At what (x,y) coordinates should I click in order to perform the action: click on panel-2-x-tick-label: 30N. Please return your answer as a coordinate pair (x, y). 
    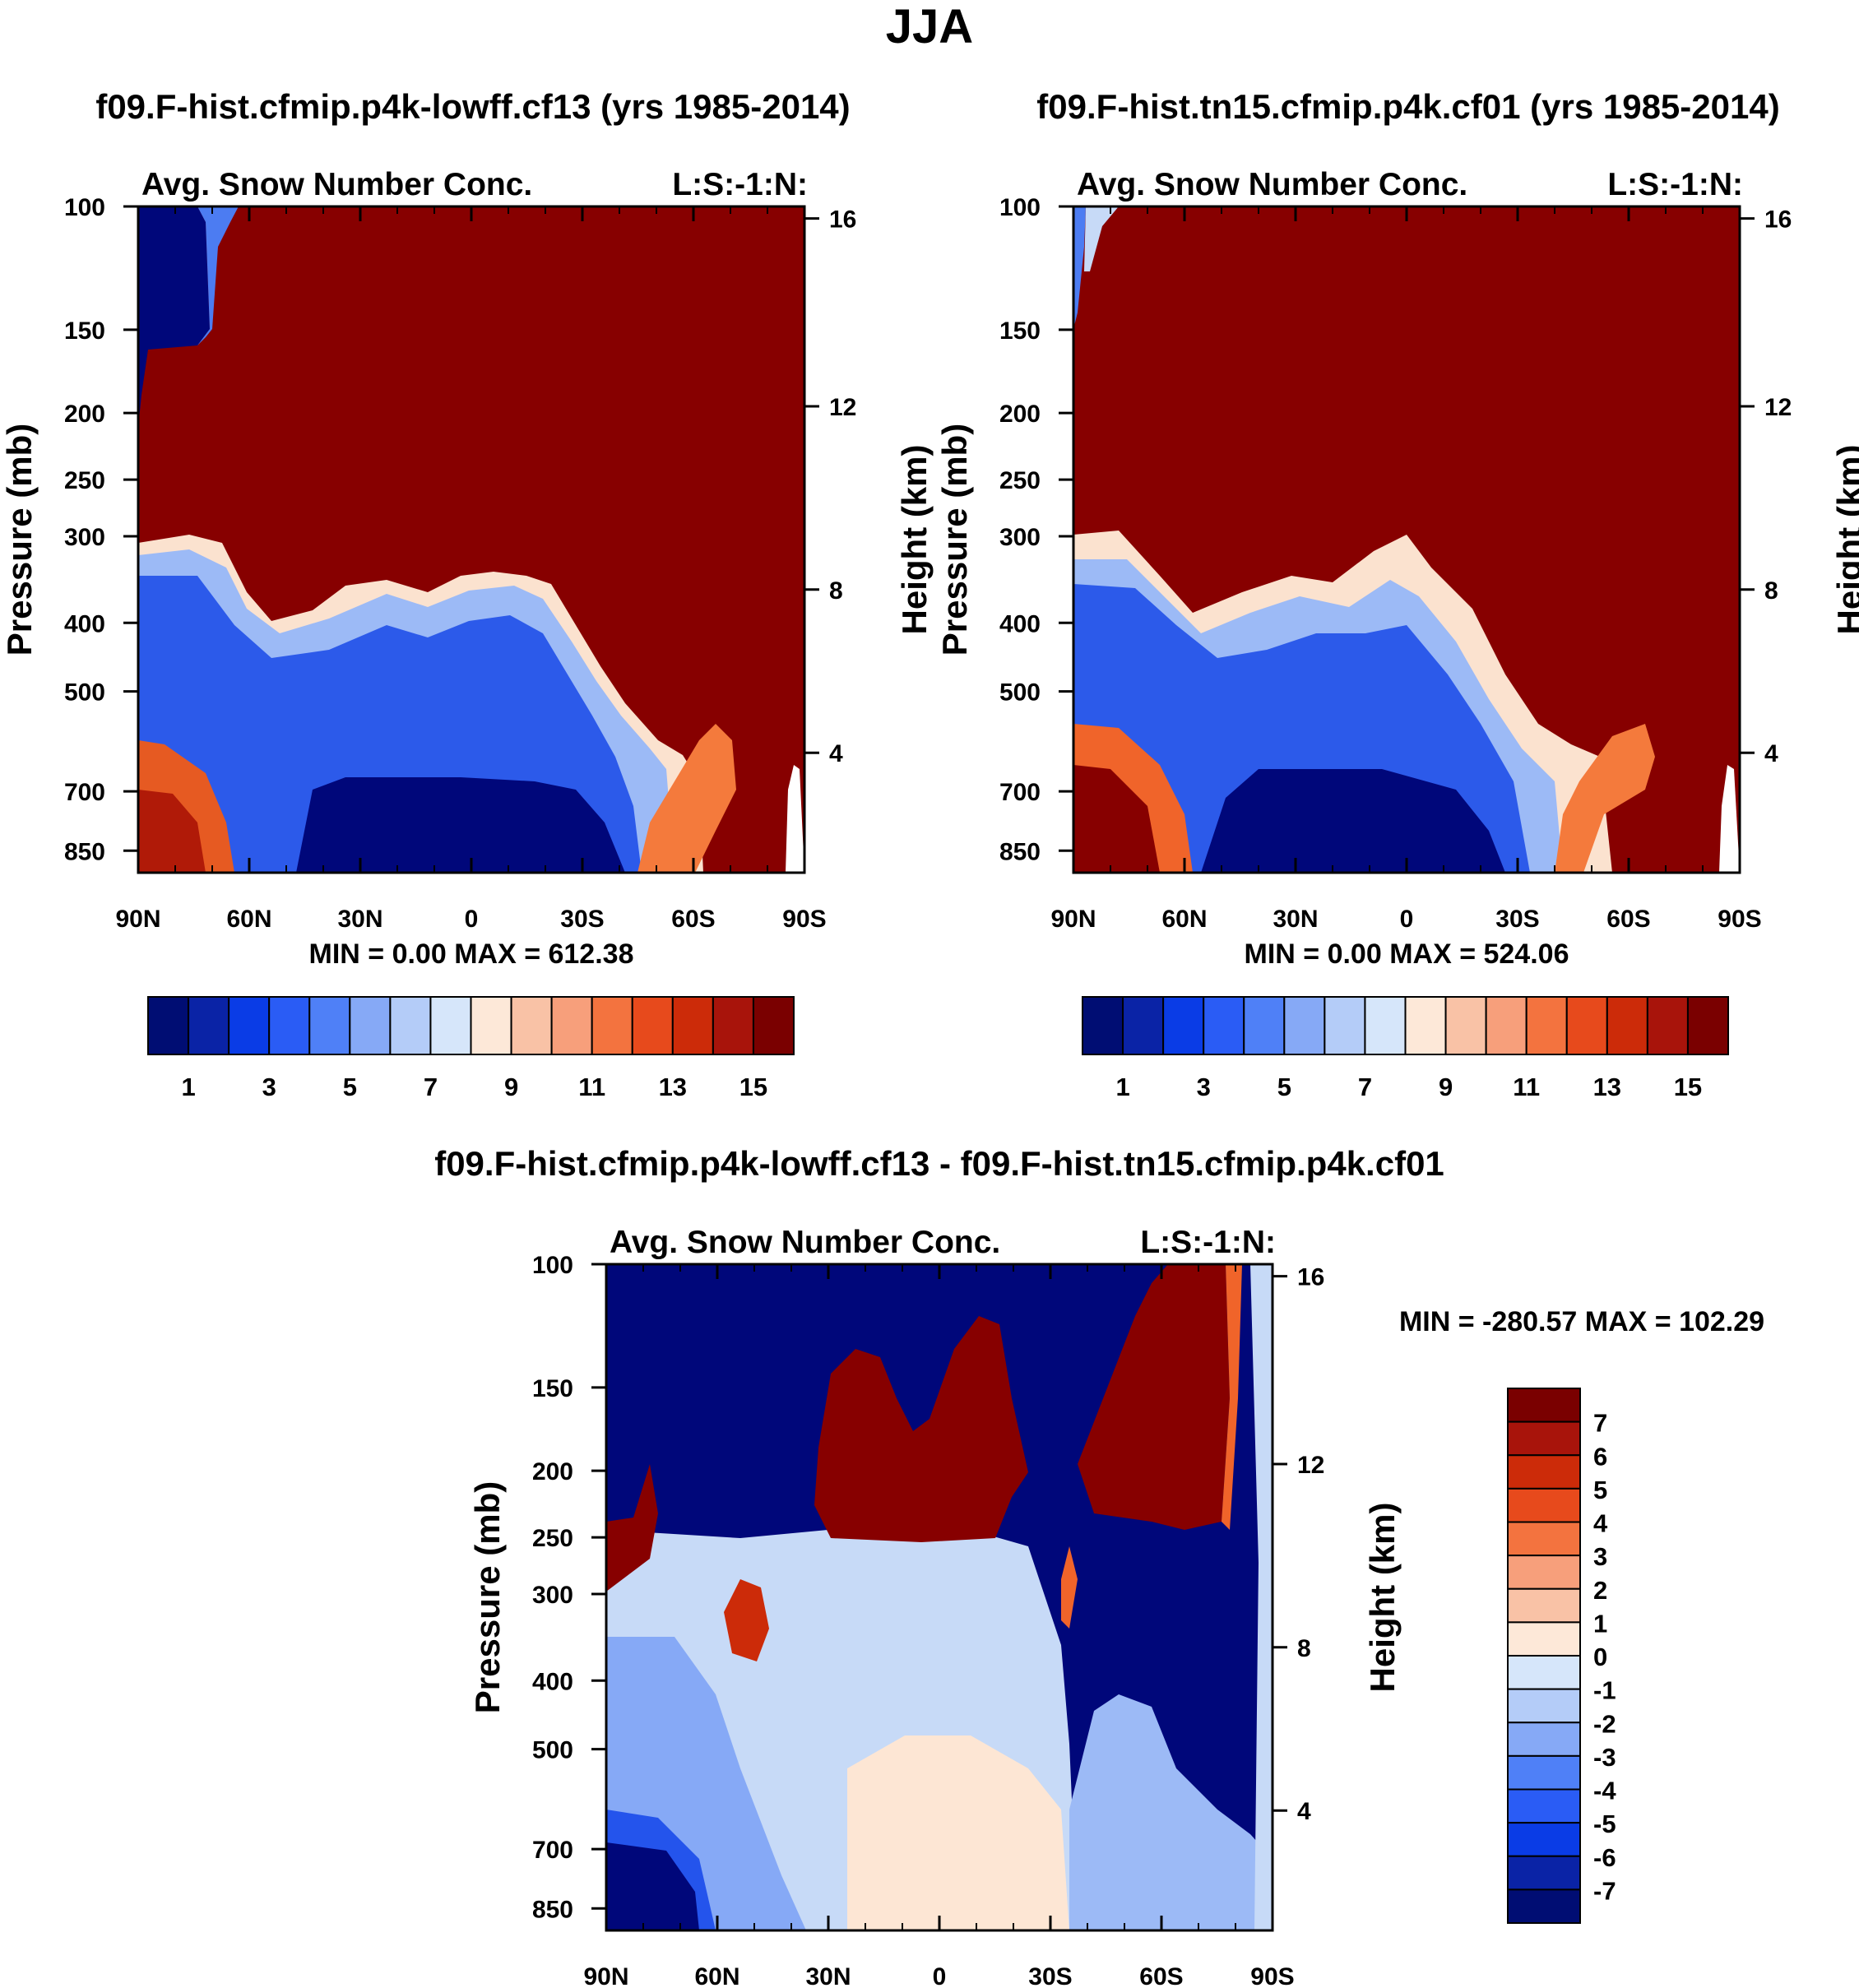
    Looking at the image, I should click on (1295, 919).